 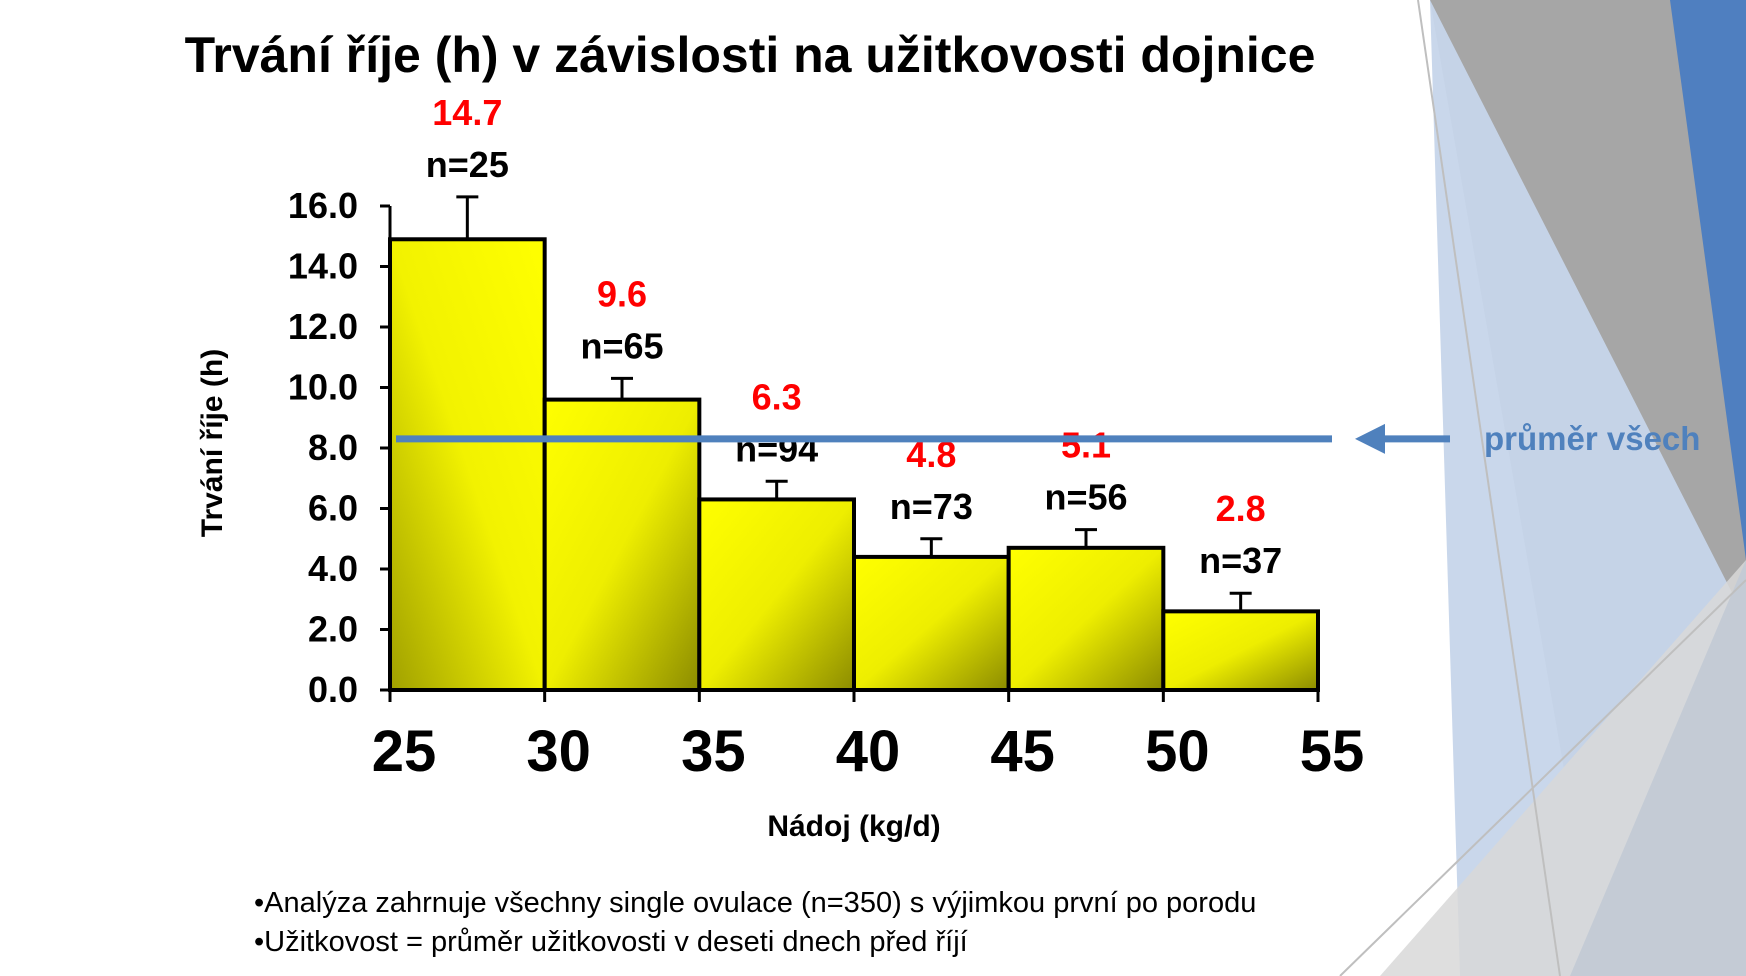 What do you see at coordinates (1086, 445) in the screenshot?
I see `data-value-label: 5.1` at bounding box center [1086, 445].